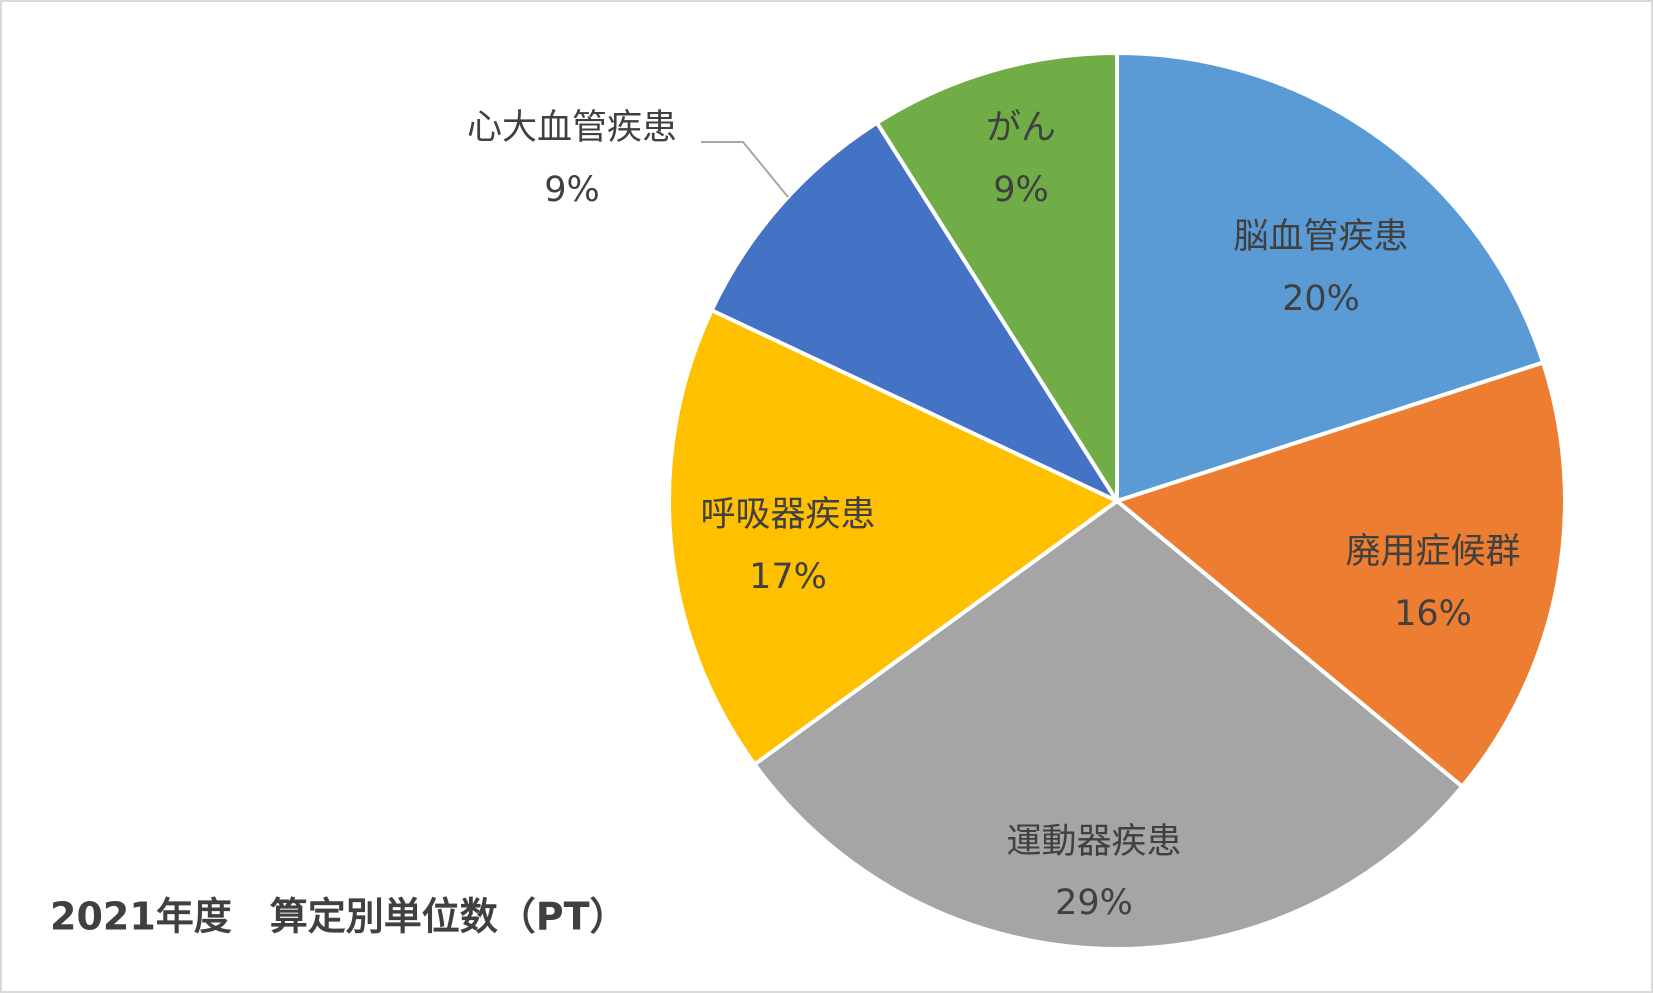 This screenshot has width=1653, height=993. Describe the element at coordinates (1093, 842) in the screenshot. I see `slice-label: 運動器疾患` at that location.